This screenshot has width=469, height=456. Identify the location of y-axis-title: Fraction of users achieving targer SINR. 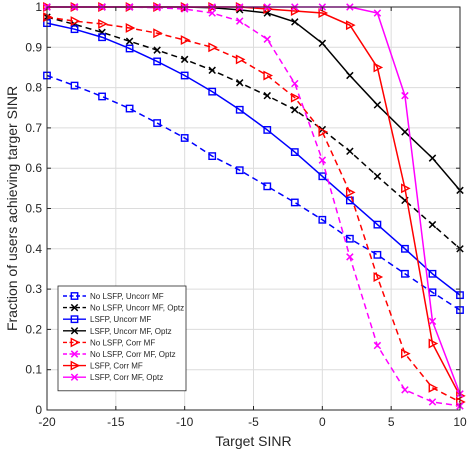
(12, 208).